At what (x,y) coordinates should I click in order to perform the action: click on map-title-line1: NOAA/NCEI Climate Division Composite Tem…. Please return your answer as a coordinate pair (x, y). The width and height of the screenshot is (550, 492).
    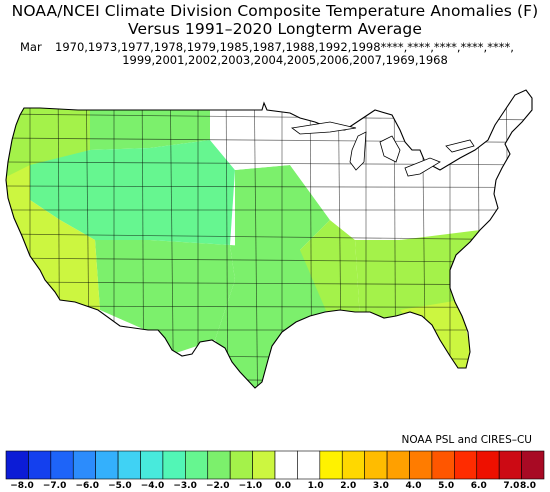
    Looking at the image, I should click on (275, 11).